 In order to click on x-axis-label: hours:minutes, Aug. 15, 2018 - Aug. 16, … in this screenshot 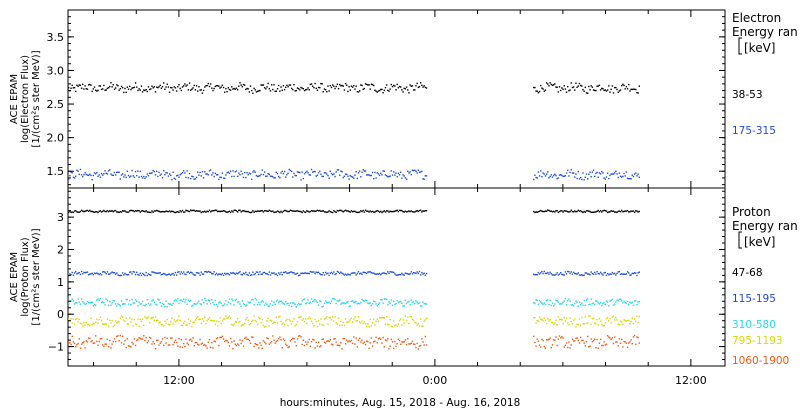, I will do `click(400, 403)`.